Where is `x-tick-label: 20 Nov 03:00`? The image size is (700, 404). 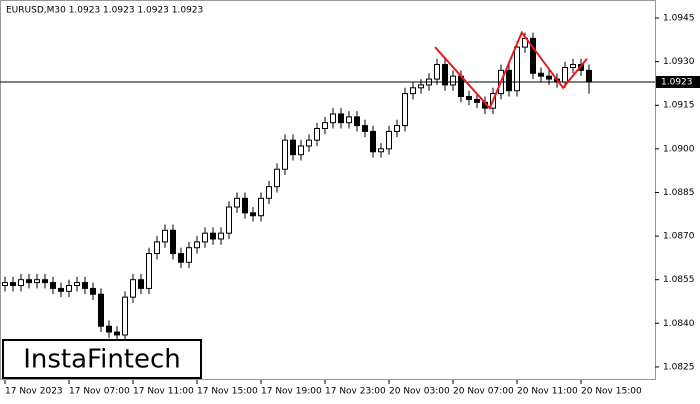
x-tick-label: 20 Nov 03:00 is located at coordinates (419, 392).